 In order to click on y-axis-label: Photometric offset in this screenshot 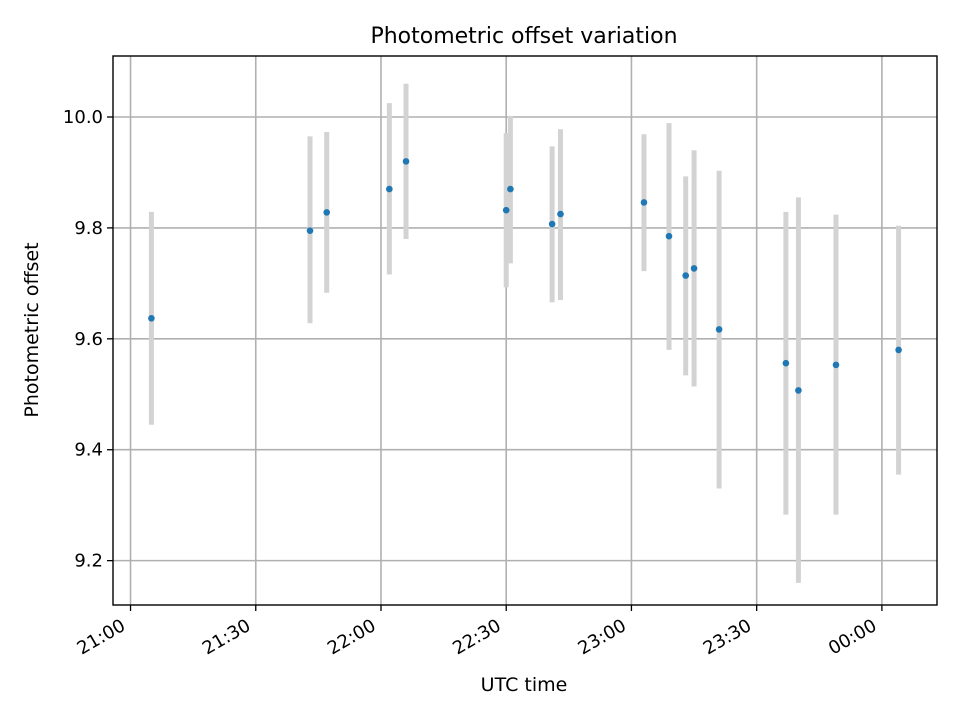, I will do `click(32, 329)`.